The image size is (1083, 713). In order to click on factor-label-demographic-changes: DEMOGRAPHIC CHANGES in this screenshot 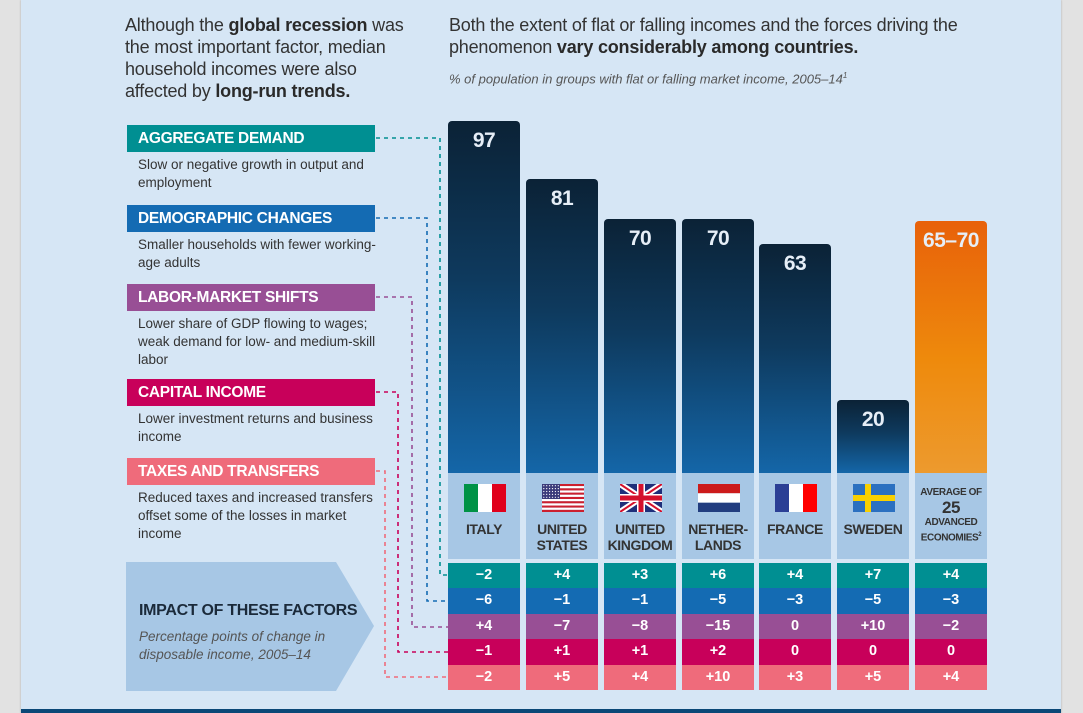, I will do `click(251, 218)`.